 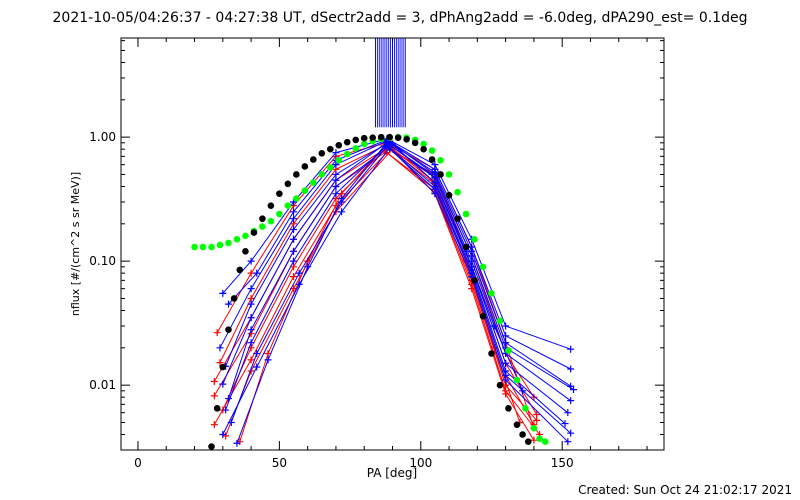 I want to click on y-tick-label: 0.10, so click(x=102, y=261).